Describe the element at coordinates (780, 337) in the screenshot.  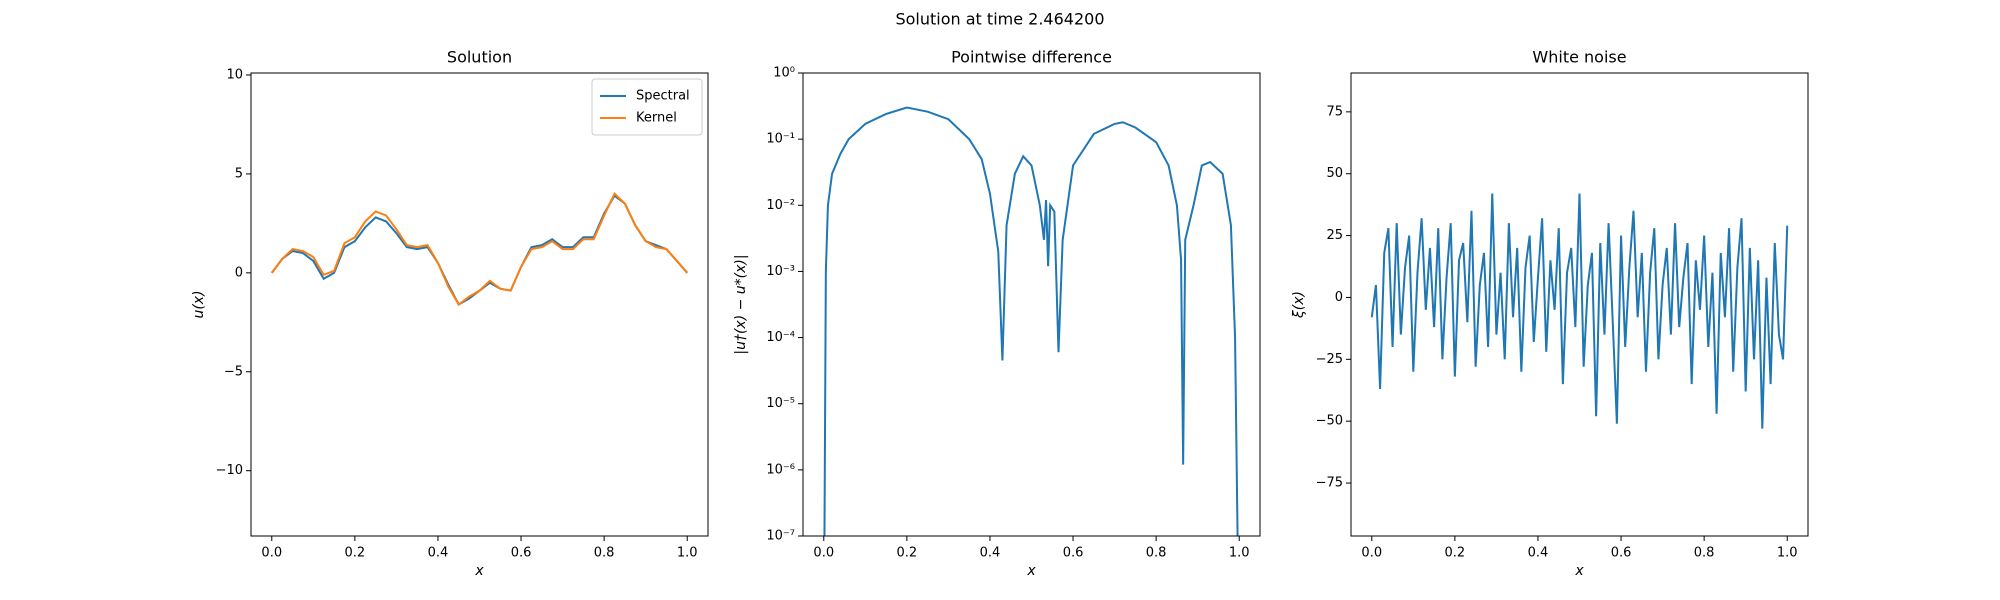
I see `y-tick-label: 10⁻⁴` at that location.